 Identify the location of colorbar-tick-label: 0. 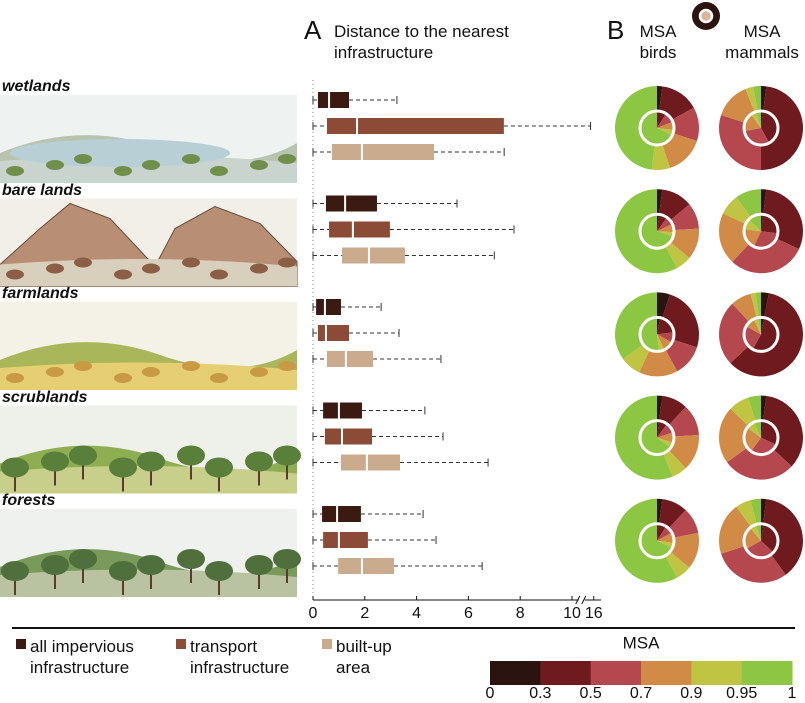
(490, 693).